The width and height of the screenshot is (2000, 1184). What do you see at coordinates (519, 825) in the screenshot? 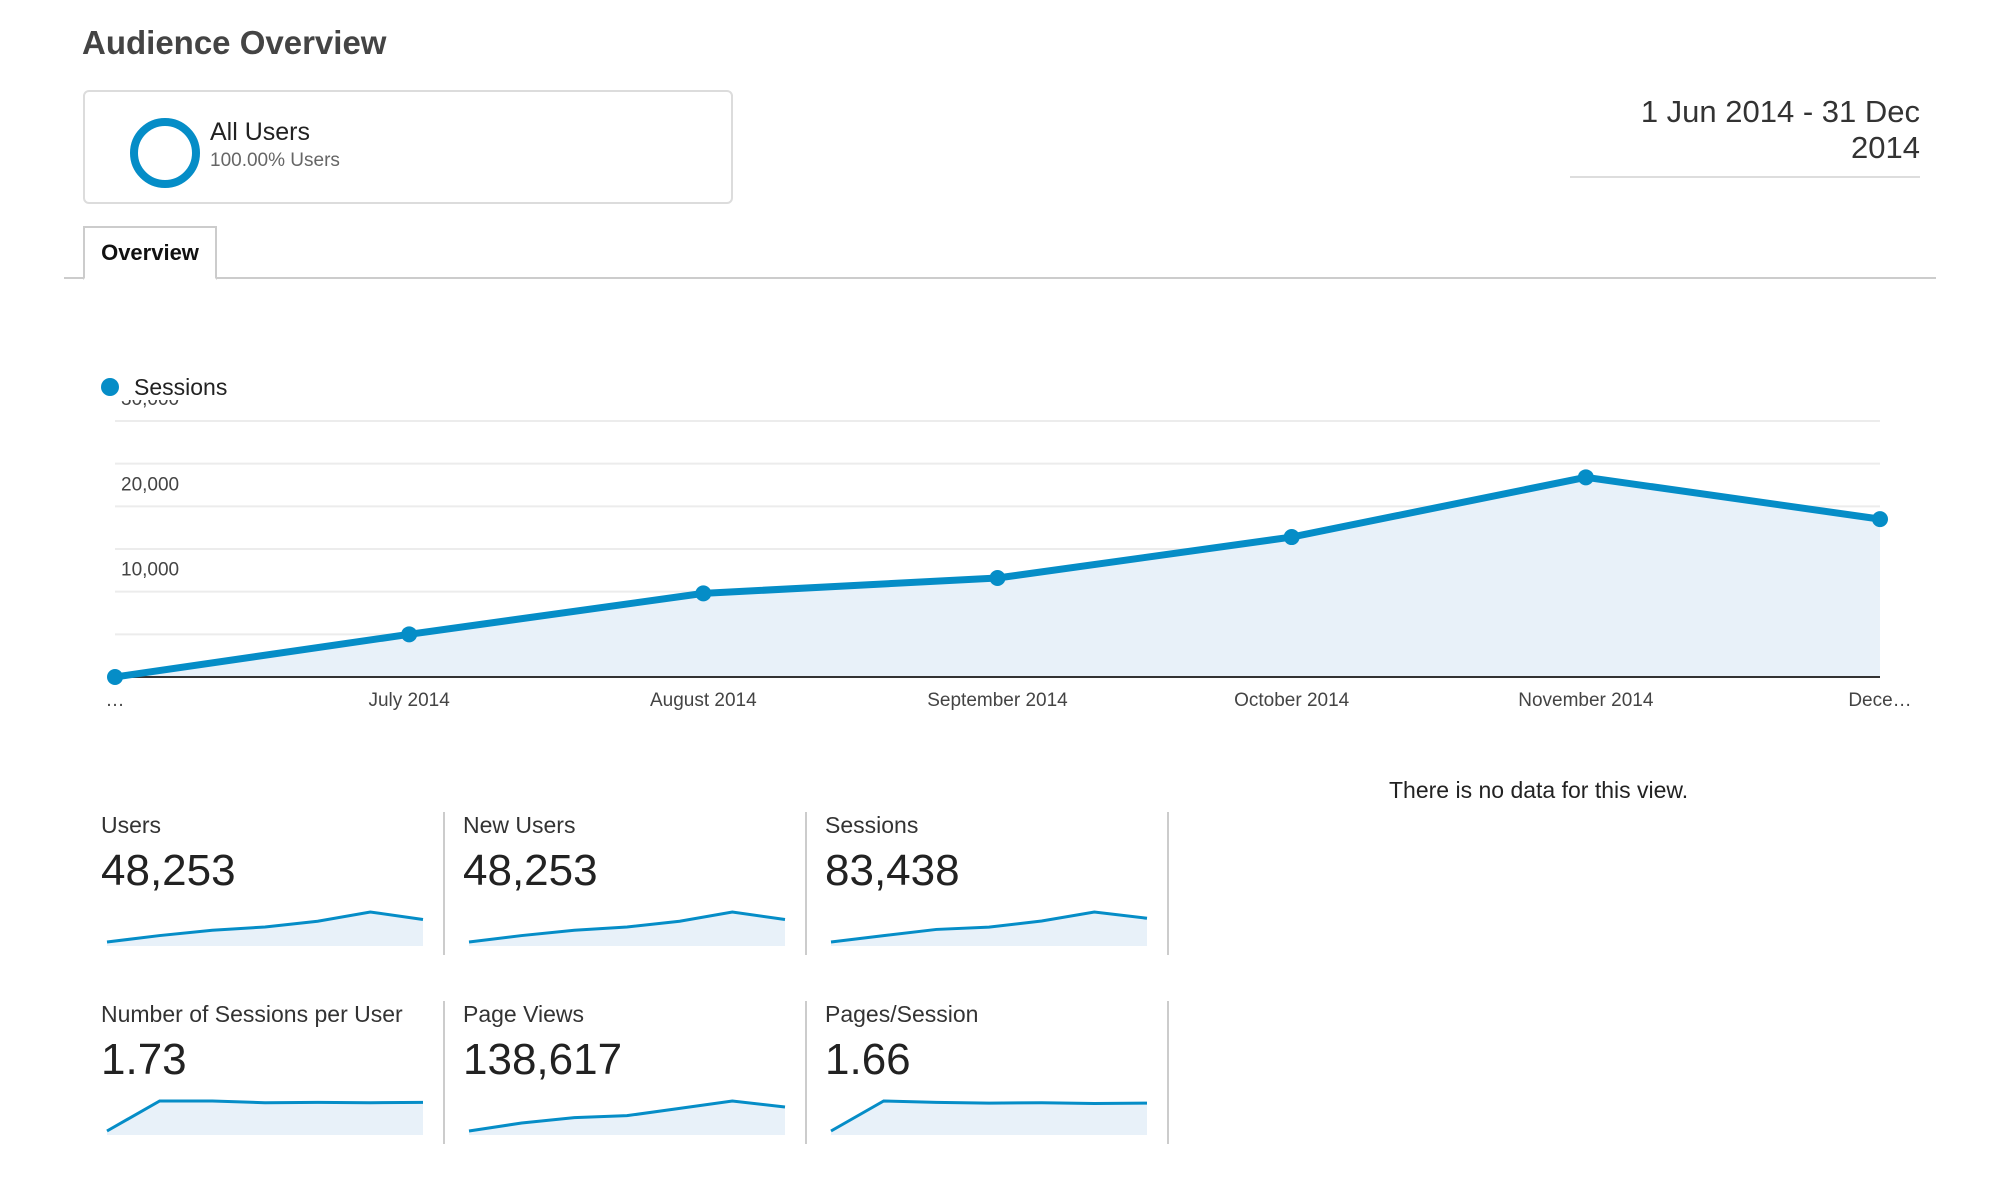
I see `metric-label: New Users` at bounding box center [519, 825].